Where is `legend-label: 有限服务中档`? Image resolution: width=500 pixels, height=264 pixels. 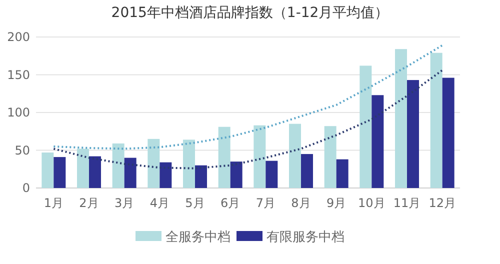 legend-label: 有限服务中档 is located at coordinates (305, 237).